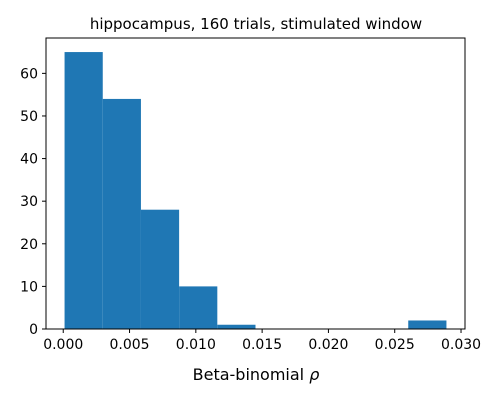 The image size is (500, 404). I want to click on x-tick-label: 0.010, so click(196, 345).